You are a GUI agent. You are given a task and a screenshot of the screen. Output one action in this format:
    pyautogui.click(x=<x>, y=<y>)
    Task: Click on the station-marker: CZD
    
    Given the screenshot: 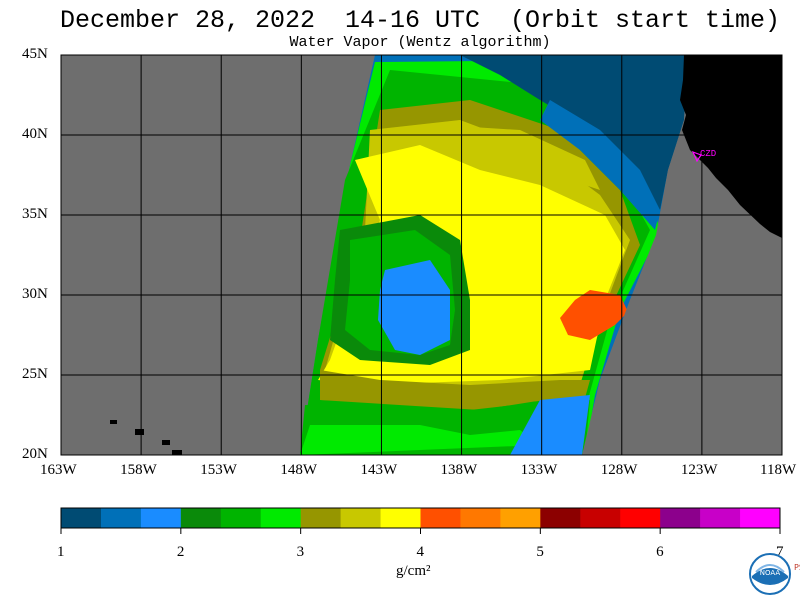 What is the action you would take?
    pyautogui.click(x=703, y=156)
    